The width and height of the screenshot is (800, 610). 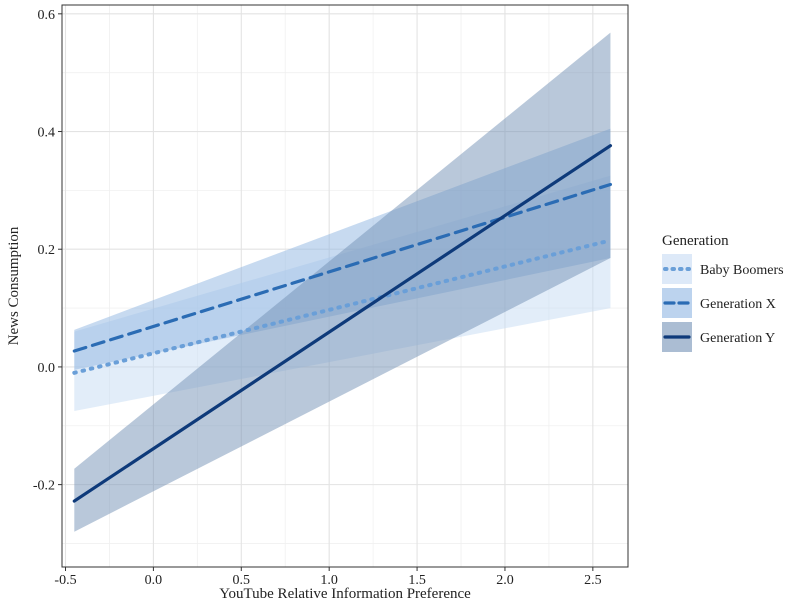 What do you see at coordinates (47, 133) in the screenshot?
I see `y-tick-label: 0.4` at bounding box center [47, 133].